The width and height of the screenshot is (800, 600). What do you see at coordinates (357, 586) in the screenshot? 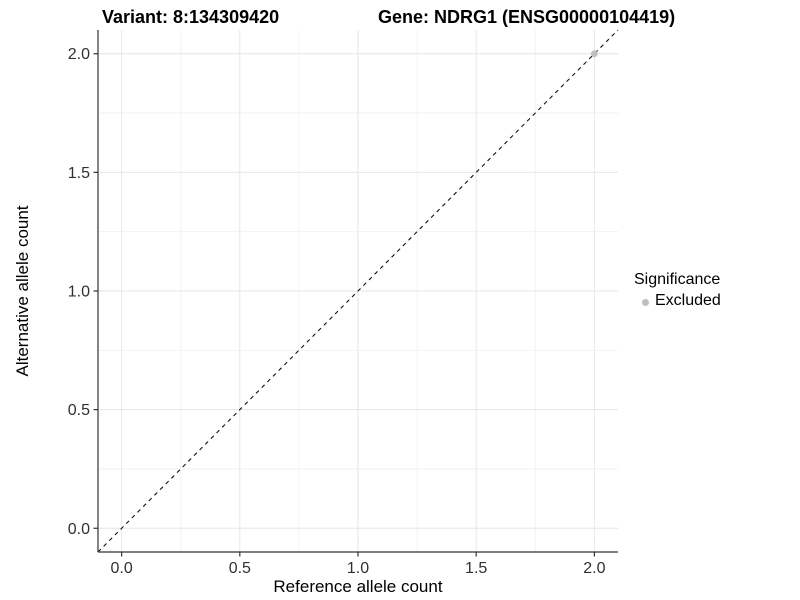
I see `x-axis-title: Reference allele count` at bounding box center [357, 586].